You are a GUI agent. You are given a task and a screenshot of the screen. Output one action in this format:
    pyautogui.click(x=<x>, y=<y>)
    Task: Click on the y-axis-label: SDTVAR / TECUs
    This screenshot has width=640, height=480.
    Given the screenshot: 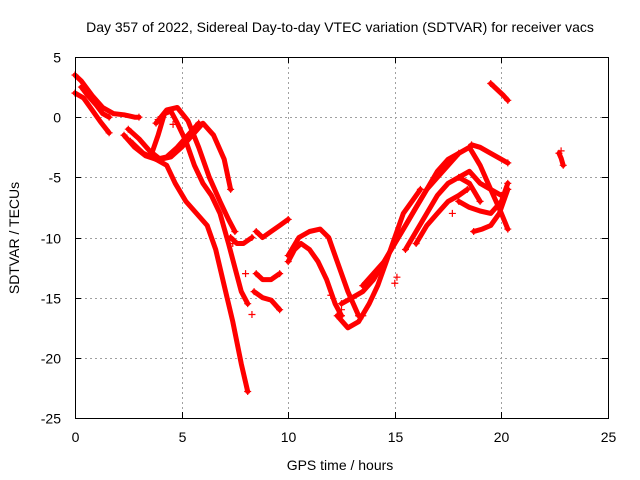 What is the action you would take?
    pyautogui.click(x=14, y=238)
    